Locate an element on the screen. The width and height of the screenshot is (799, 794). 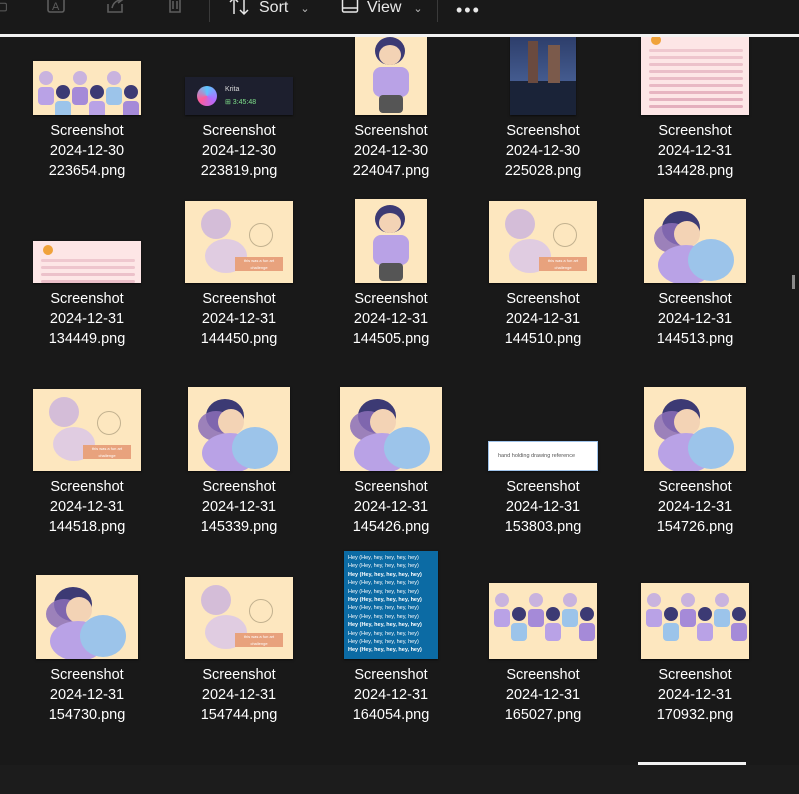
file-name: Screenshot 2024-12-30 225028.png is located at coordinates (543, 151).